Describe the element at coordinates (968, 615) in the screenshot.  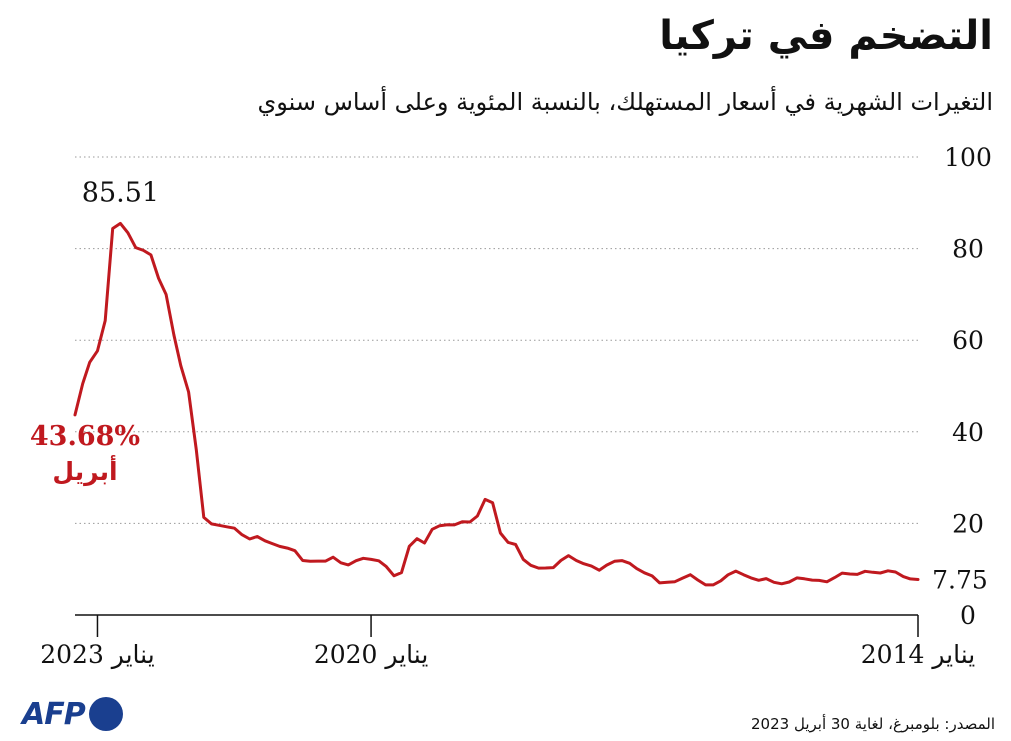
I see `y-tick-label: 0` at that location.